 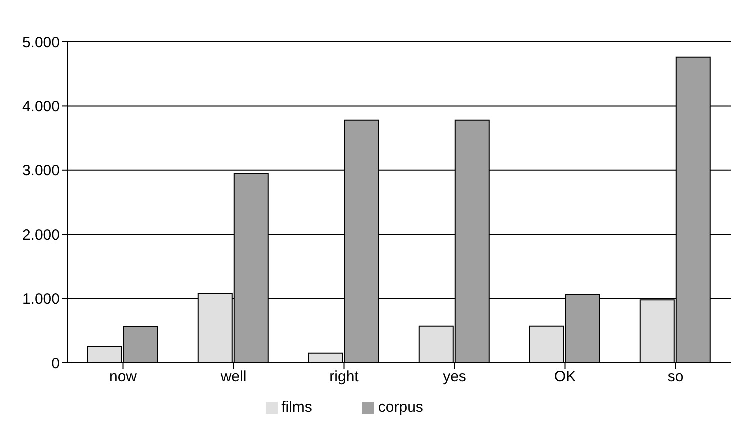 What do you see at coordinates (41, 299) in the screenshot?
I see `y-tick-label: 1.000` at bounding box center [41, 299].